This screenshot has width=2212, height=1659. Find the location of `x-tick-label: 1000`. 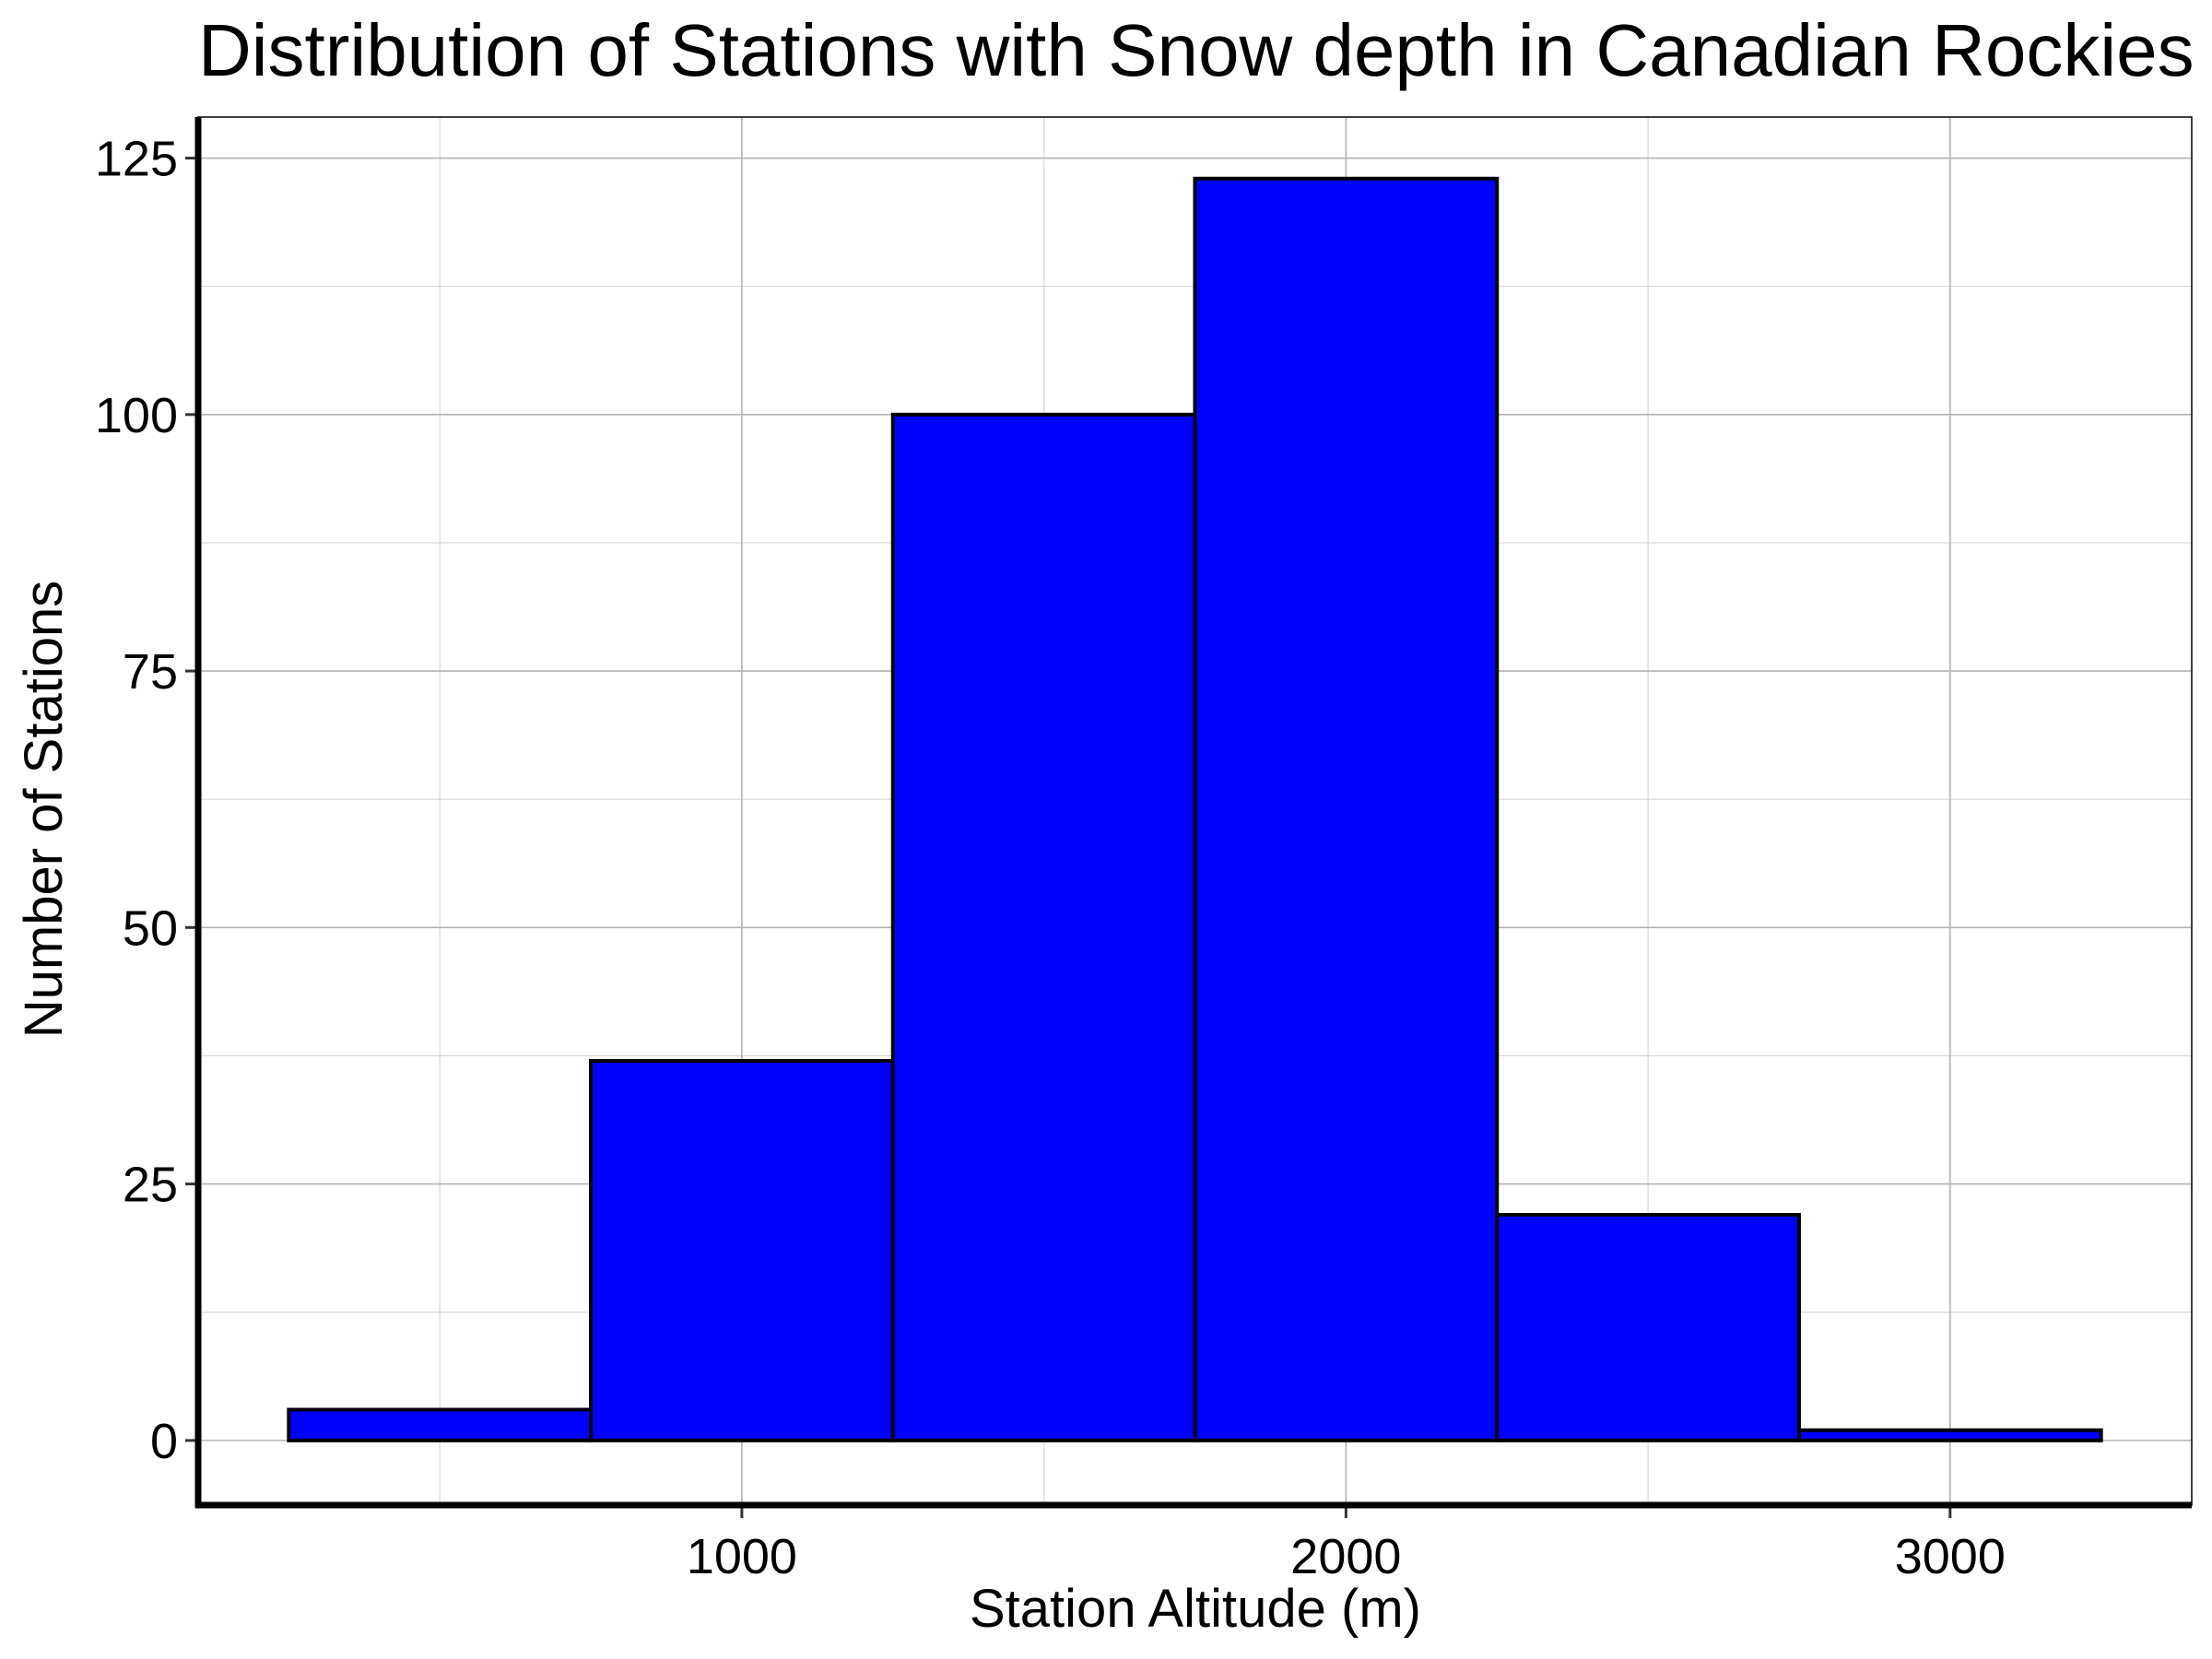

x-tick-label: 1000 is located at coordinates (742, 1556).